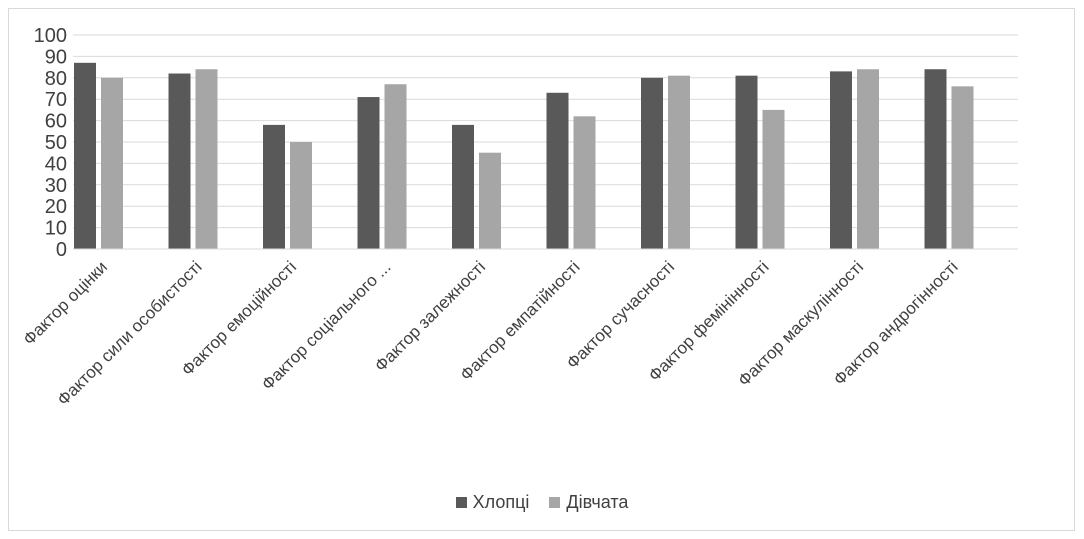  What do you see at coordinates (597, 502) in the screenshot?
I see `legend-label-series-2: Дівчата` at bounding box center [597, 502].